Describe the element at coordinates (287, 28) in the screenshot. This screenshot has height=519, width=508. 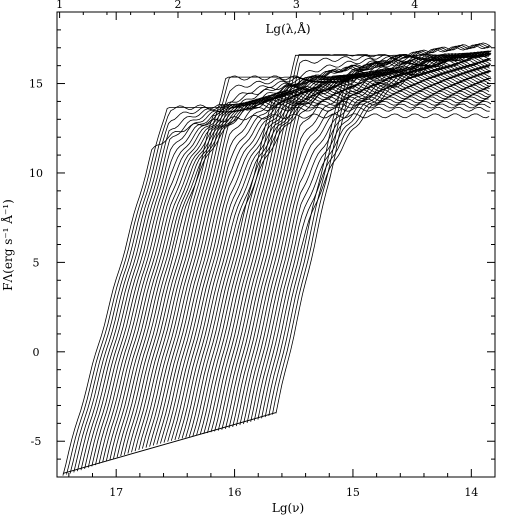
I see `top-axis-label: Lg(λ,Å)` at that location.